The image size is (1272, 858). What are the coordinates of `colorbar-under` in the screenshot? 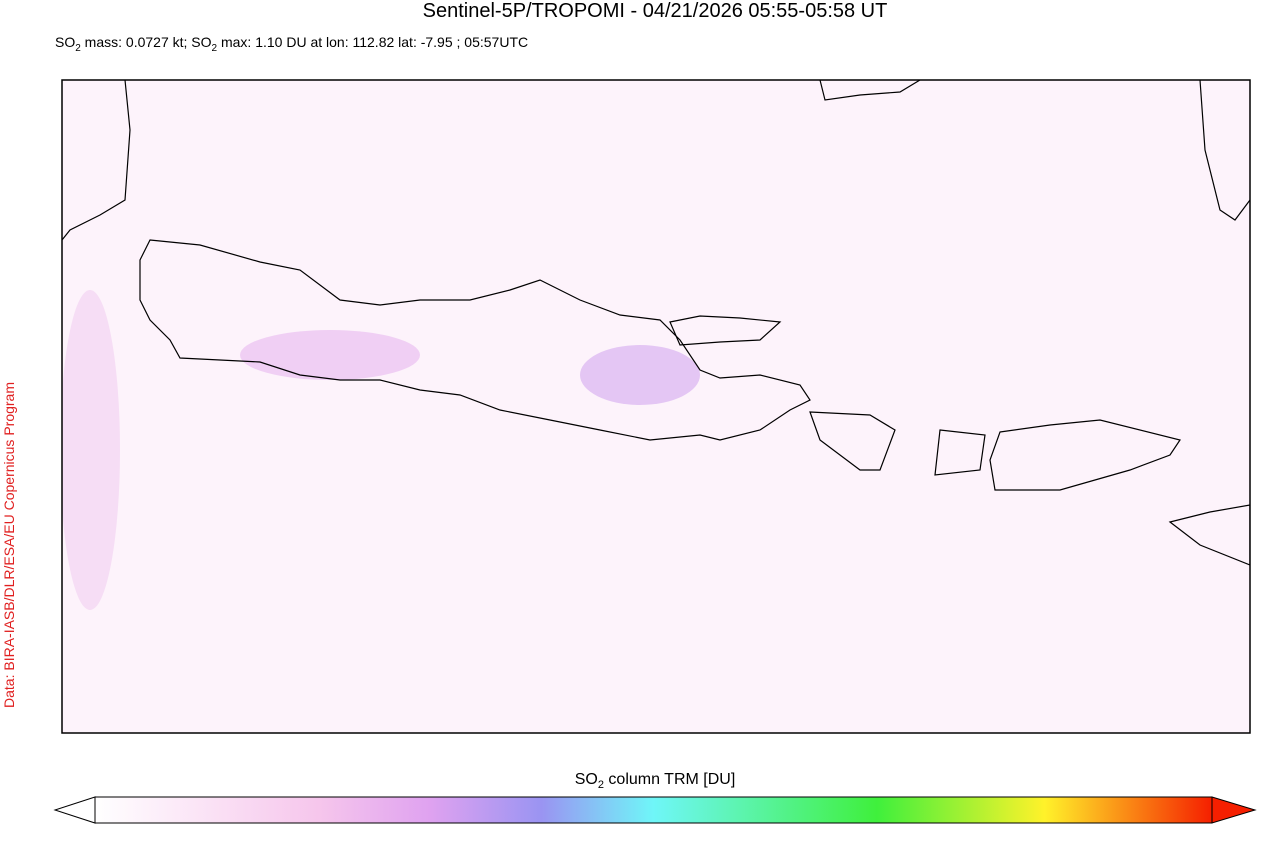 It's located at (74, 810).